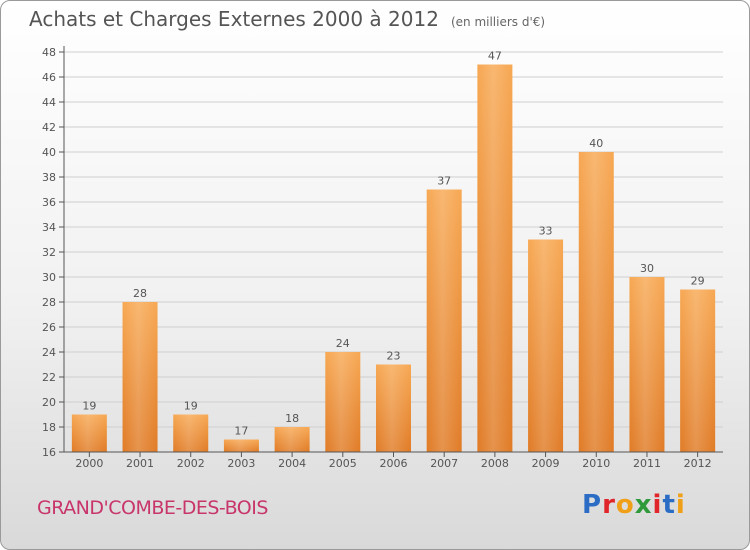 Image resolution: width=750 pixels, height=550 pixels. Describe the element at coordinates (343, 343) in the screenshot. I see `bar-value-label: 24` at that location.